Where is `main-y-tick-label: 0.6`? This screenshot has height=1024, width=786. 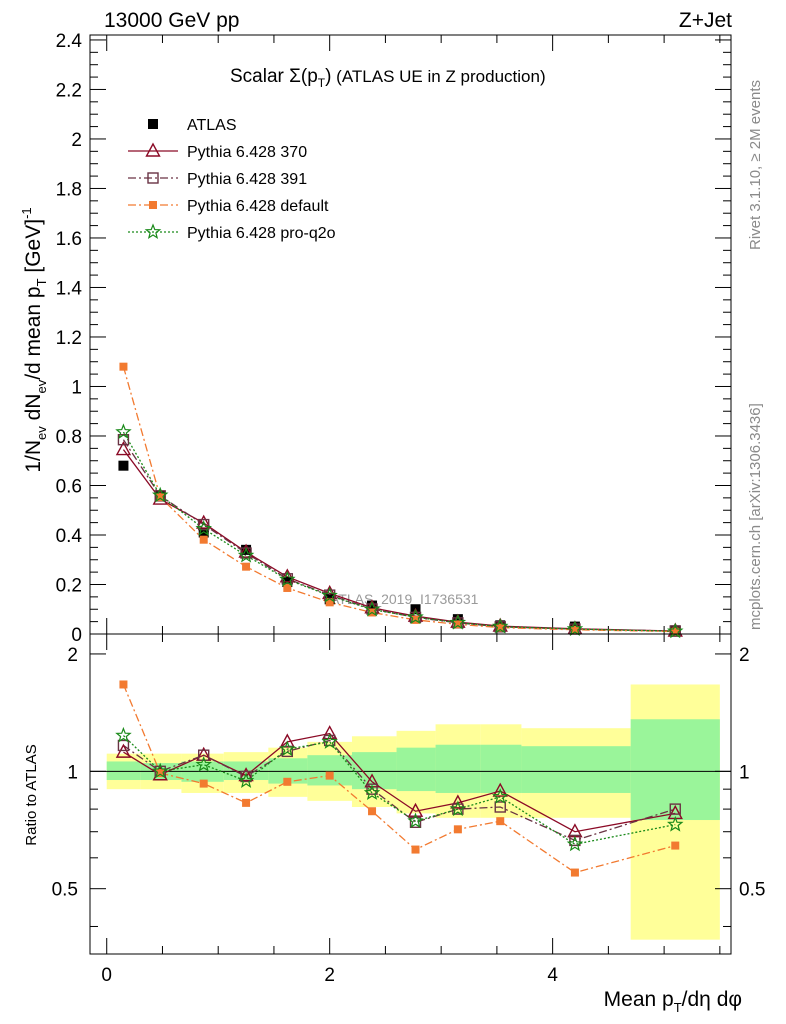
main-y-tick-label: 0.6 is located at coordinates (69, 486).